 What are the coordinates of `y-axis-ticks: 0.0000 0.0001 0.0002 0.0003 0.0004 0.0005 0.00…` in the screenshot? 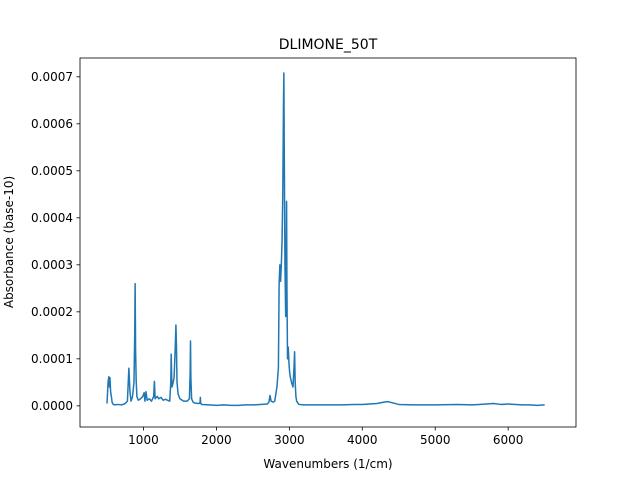 It's located at (55, 241).